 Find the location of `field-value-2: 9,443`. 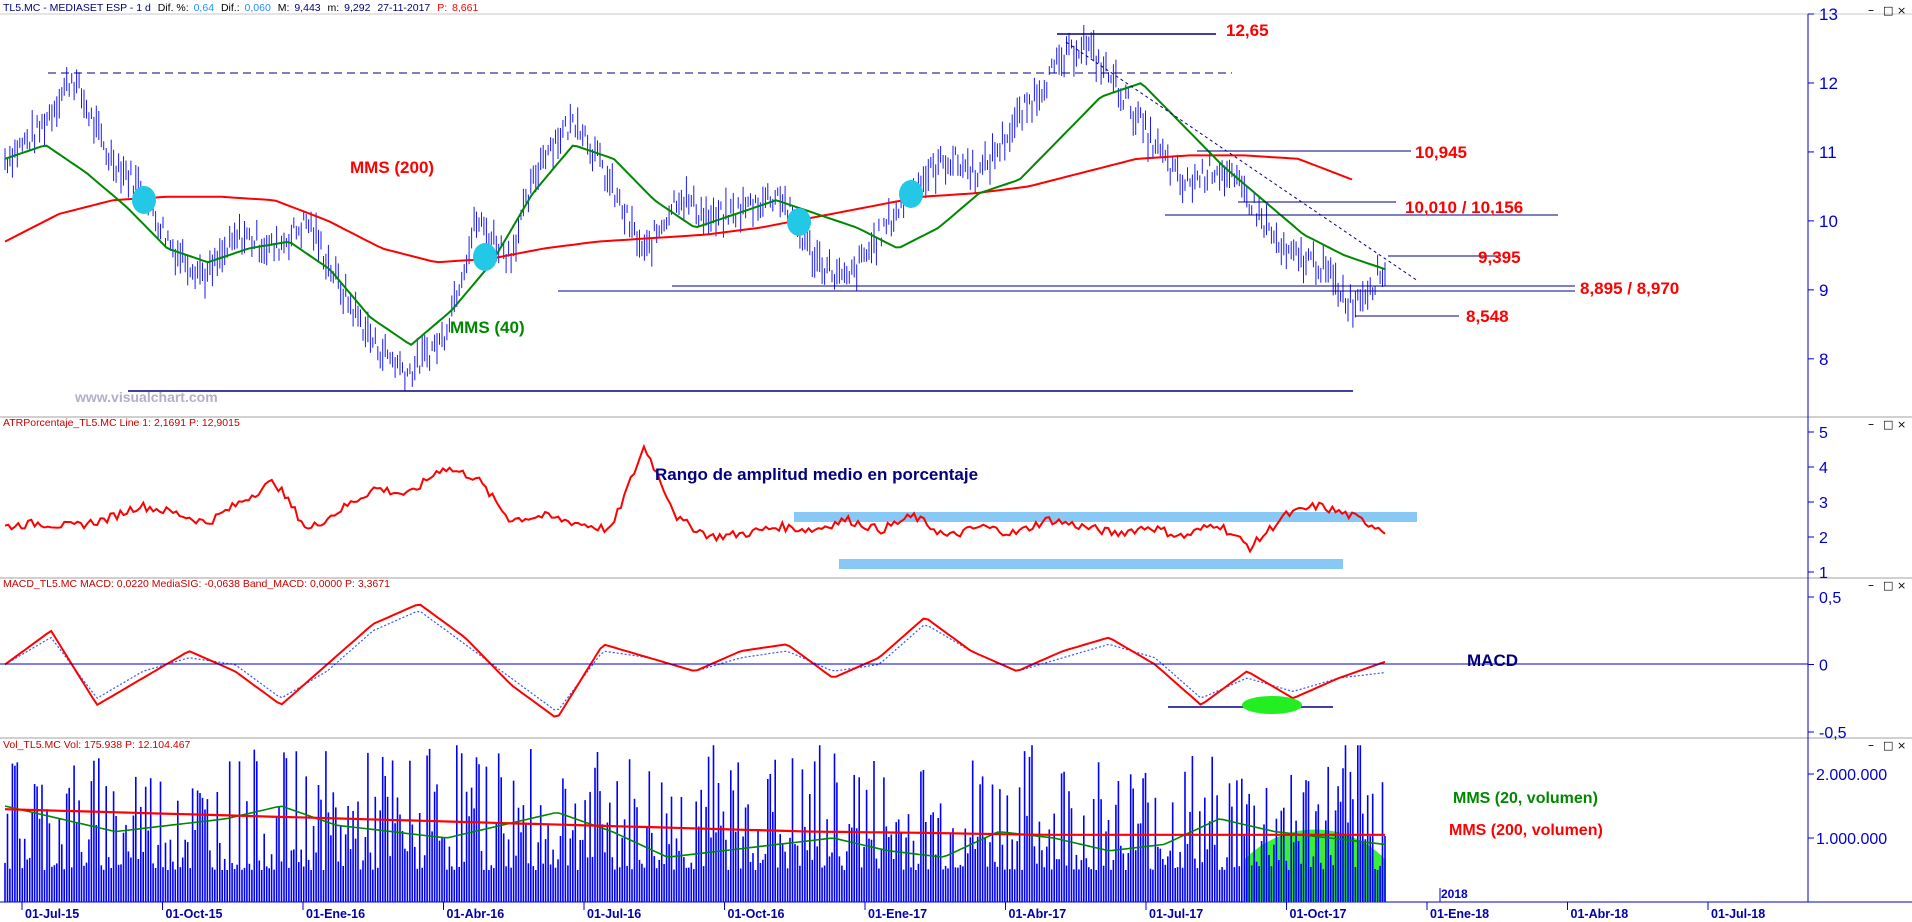

field-value-2: 9,443 is located at coordinates (307, 8).